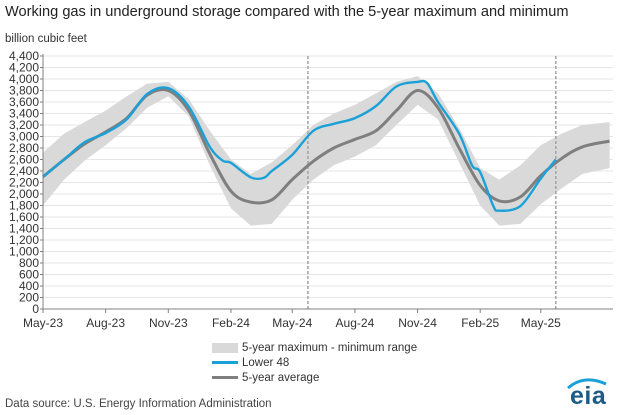 The image size is (623, 415). I want to click on x-tick-label-6: Nov-24, so click(417, 323).